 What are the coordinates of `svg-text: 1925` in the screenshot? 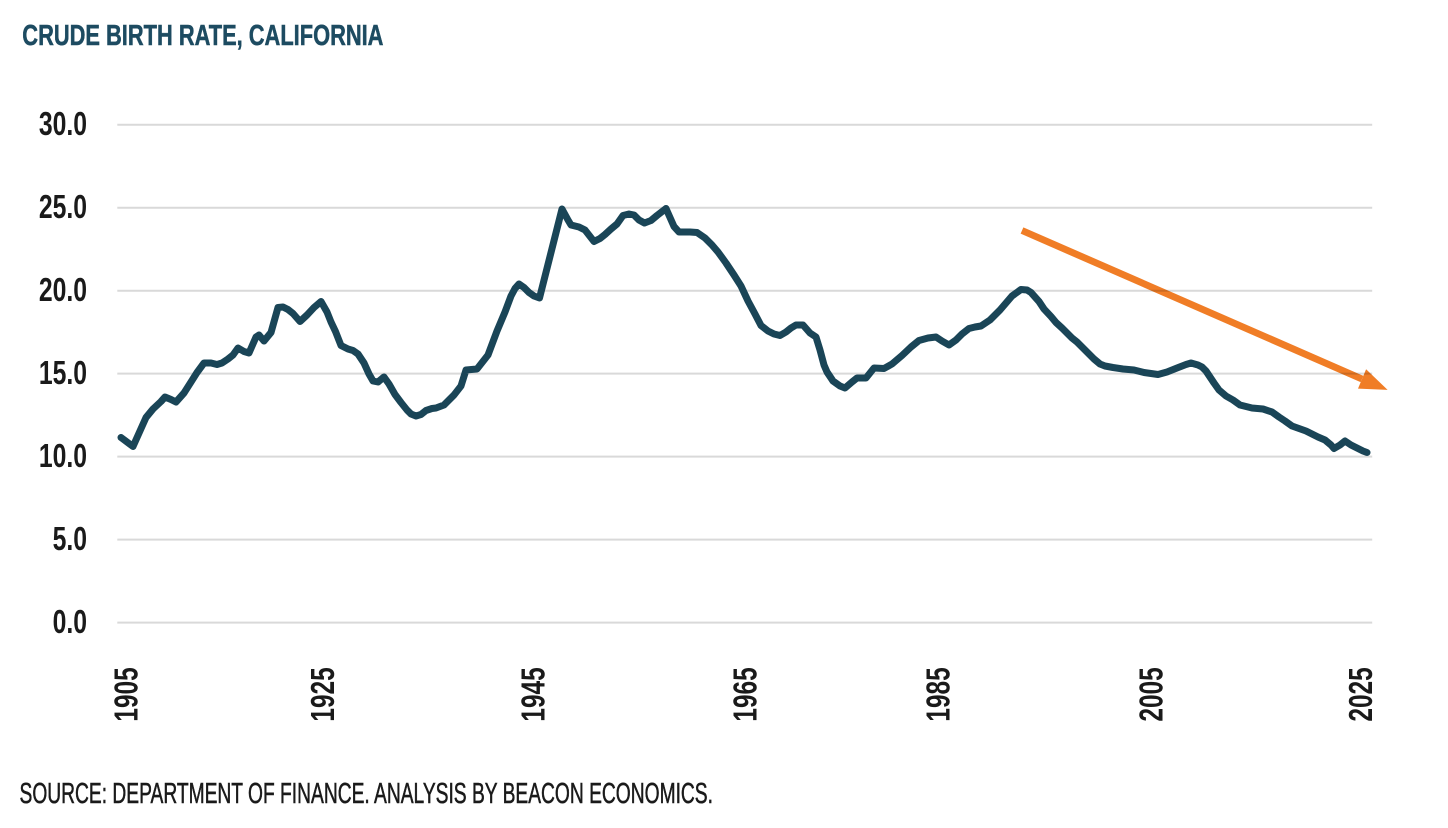 It's located at (324, 694).